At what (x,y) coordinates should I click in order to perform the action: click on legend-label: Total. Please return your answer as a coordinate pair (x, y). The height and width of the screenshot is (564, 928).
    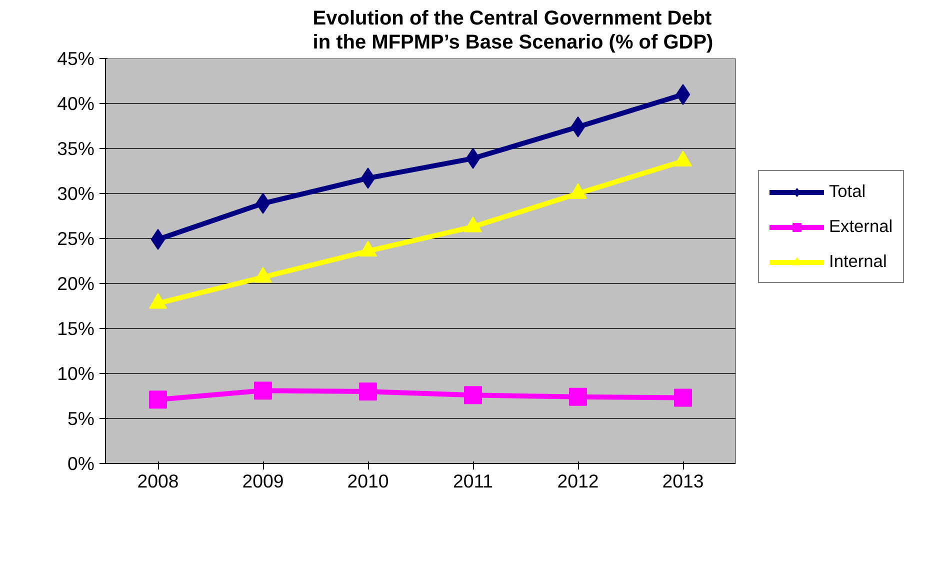
    Looking at the image, I should click on (847, 191).